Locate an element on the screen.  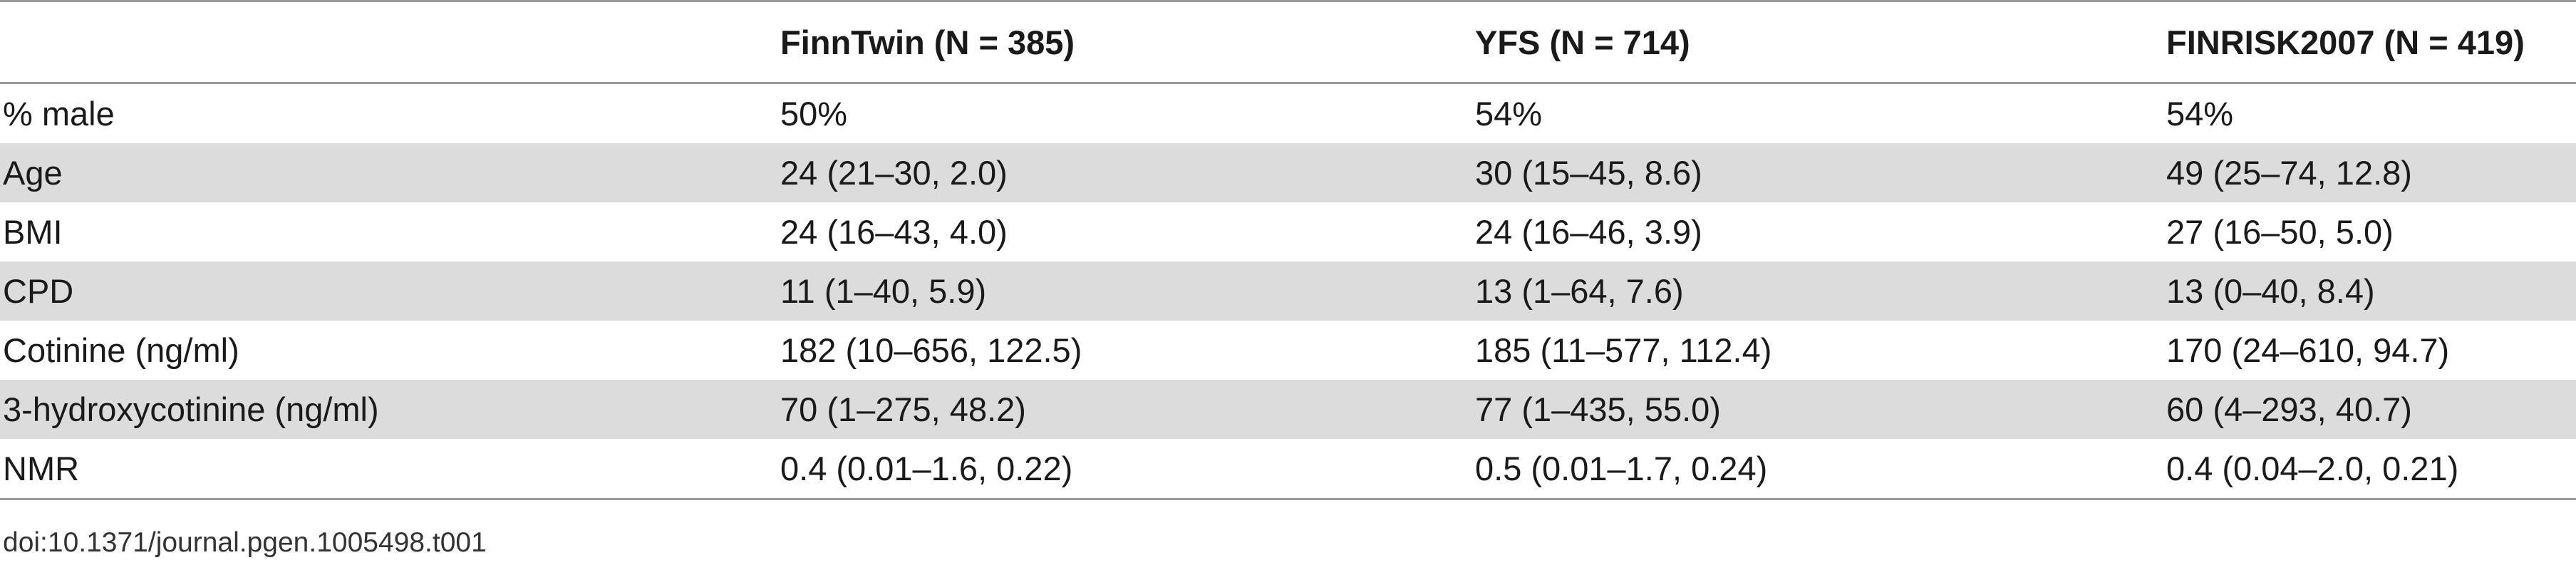
cell-finntwin: 0.4 (0.01–1.6, 0.22) is located at coordinates (1128, 469).